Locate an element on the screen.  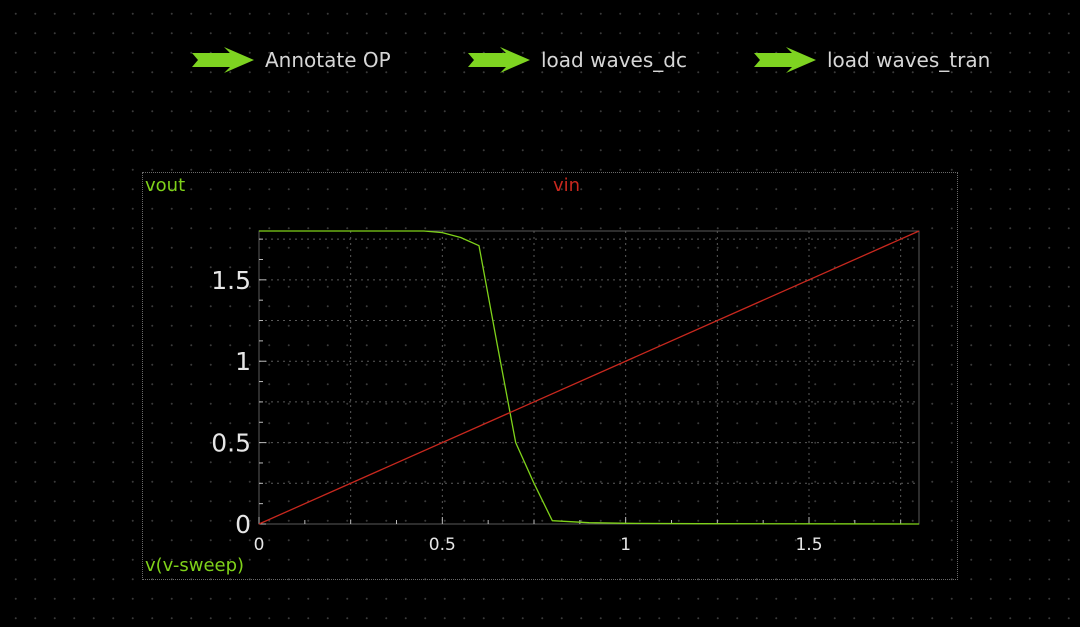
annotate-op-label: Annotate OP is located at coordinates (328, 60).